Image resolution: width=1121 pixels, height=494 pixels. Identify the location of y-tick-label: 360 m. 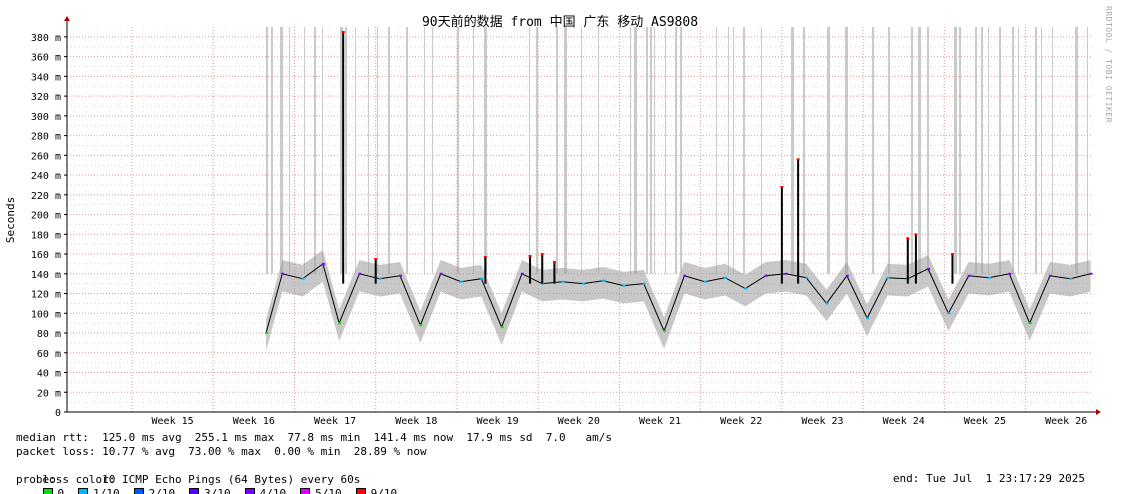
(46, 58).